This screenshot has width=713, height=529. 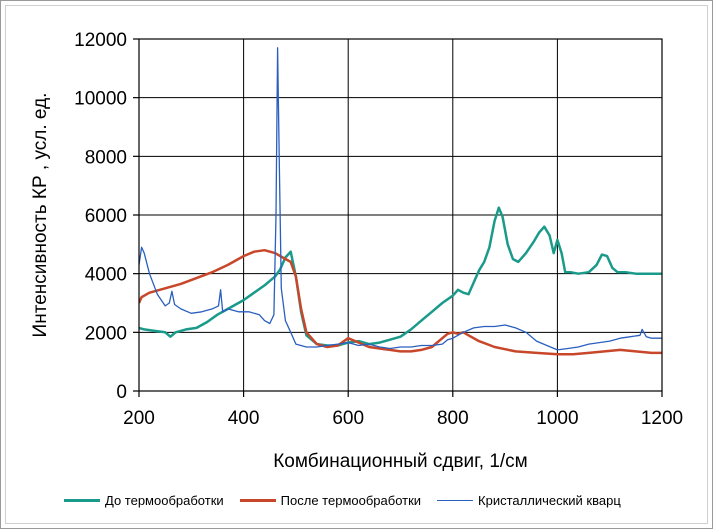 What do you see at coordinates (400, 461) in the screenshot?
I see `x-axis-title: Комбинационный сдвиг, 1/см` at bounding box center [400, 461].